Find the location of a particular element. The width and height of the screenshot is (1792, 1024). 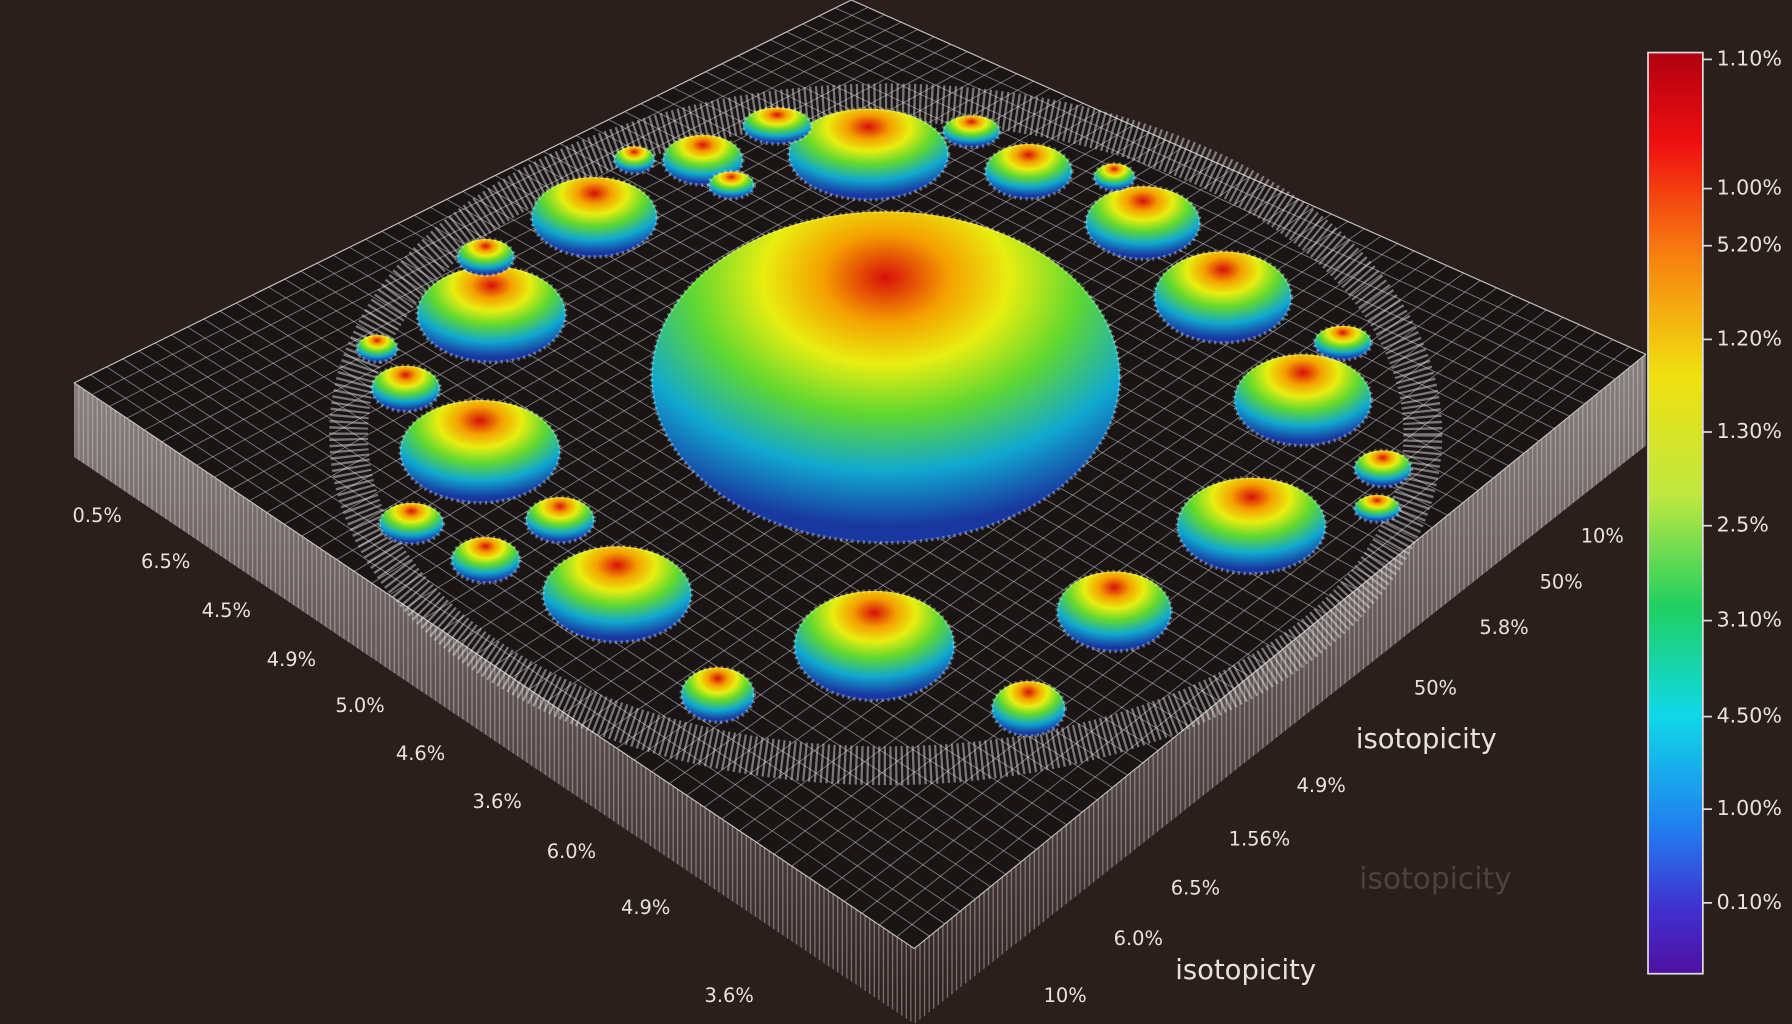

left-axis-label: 4.6% is located at coordinates (420, 753).